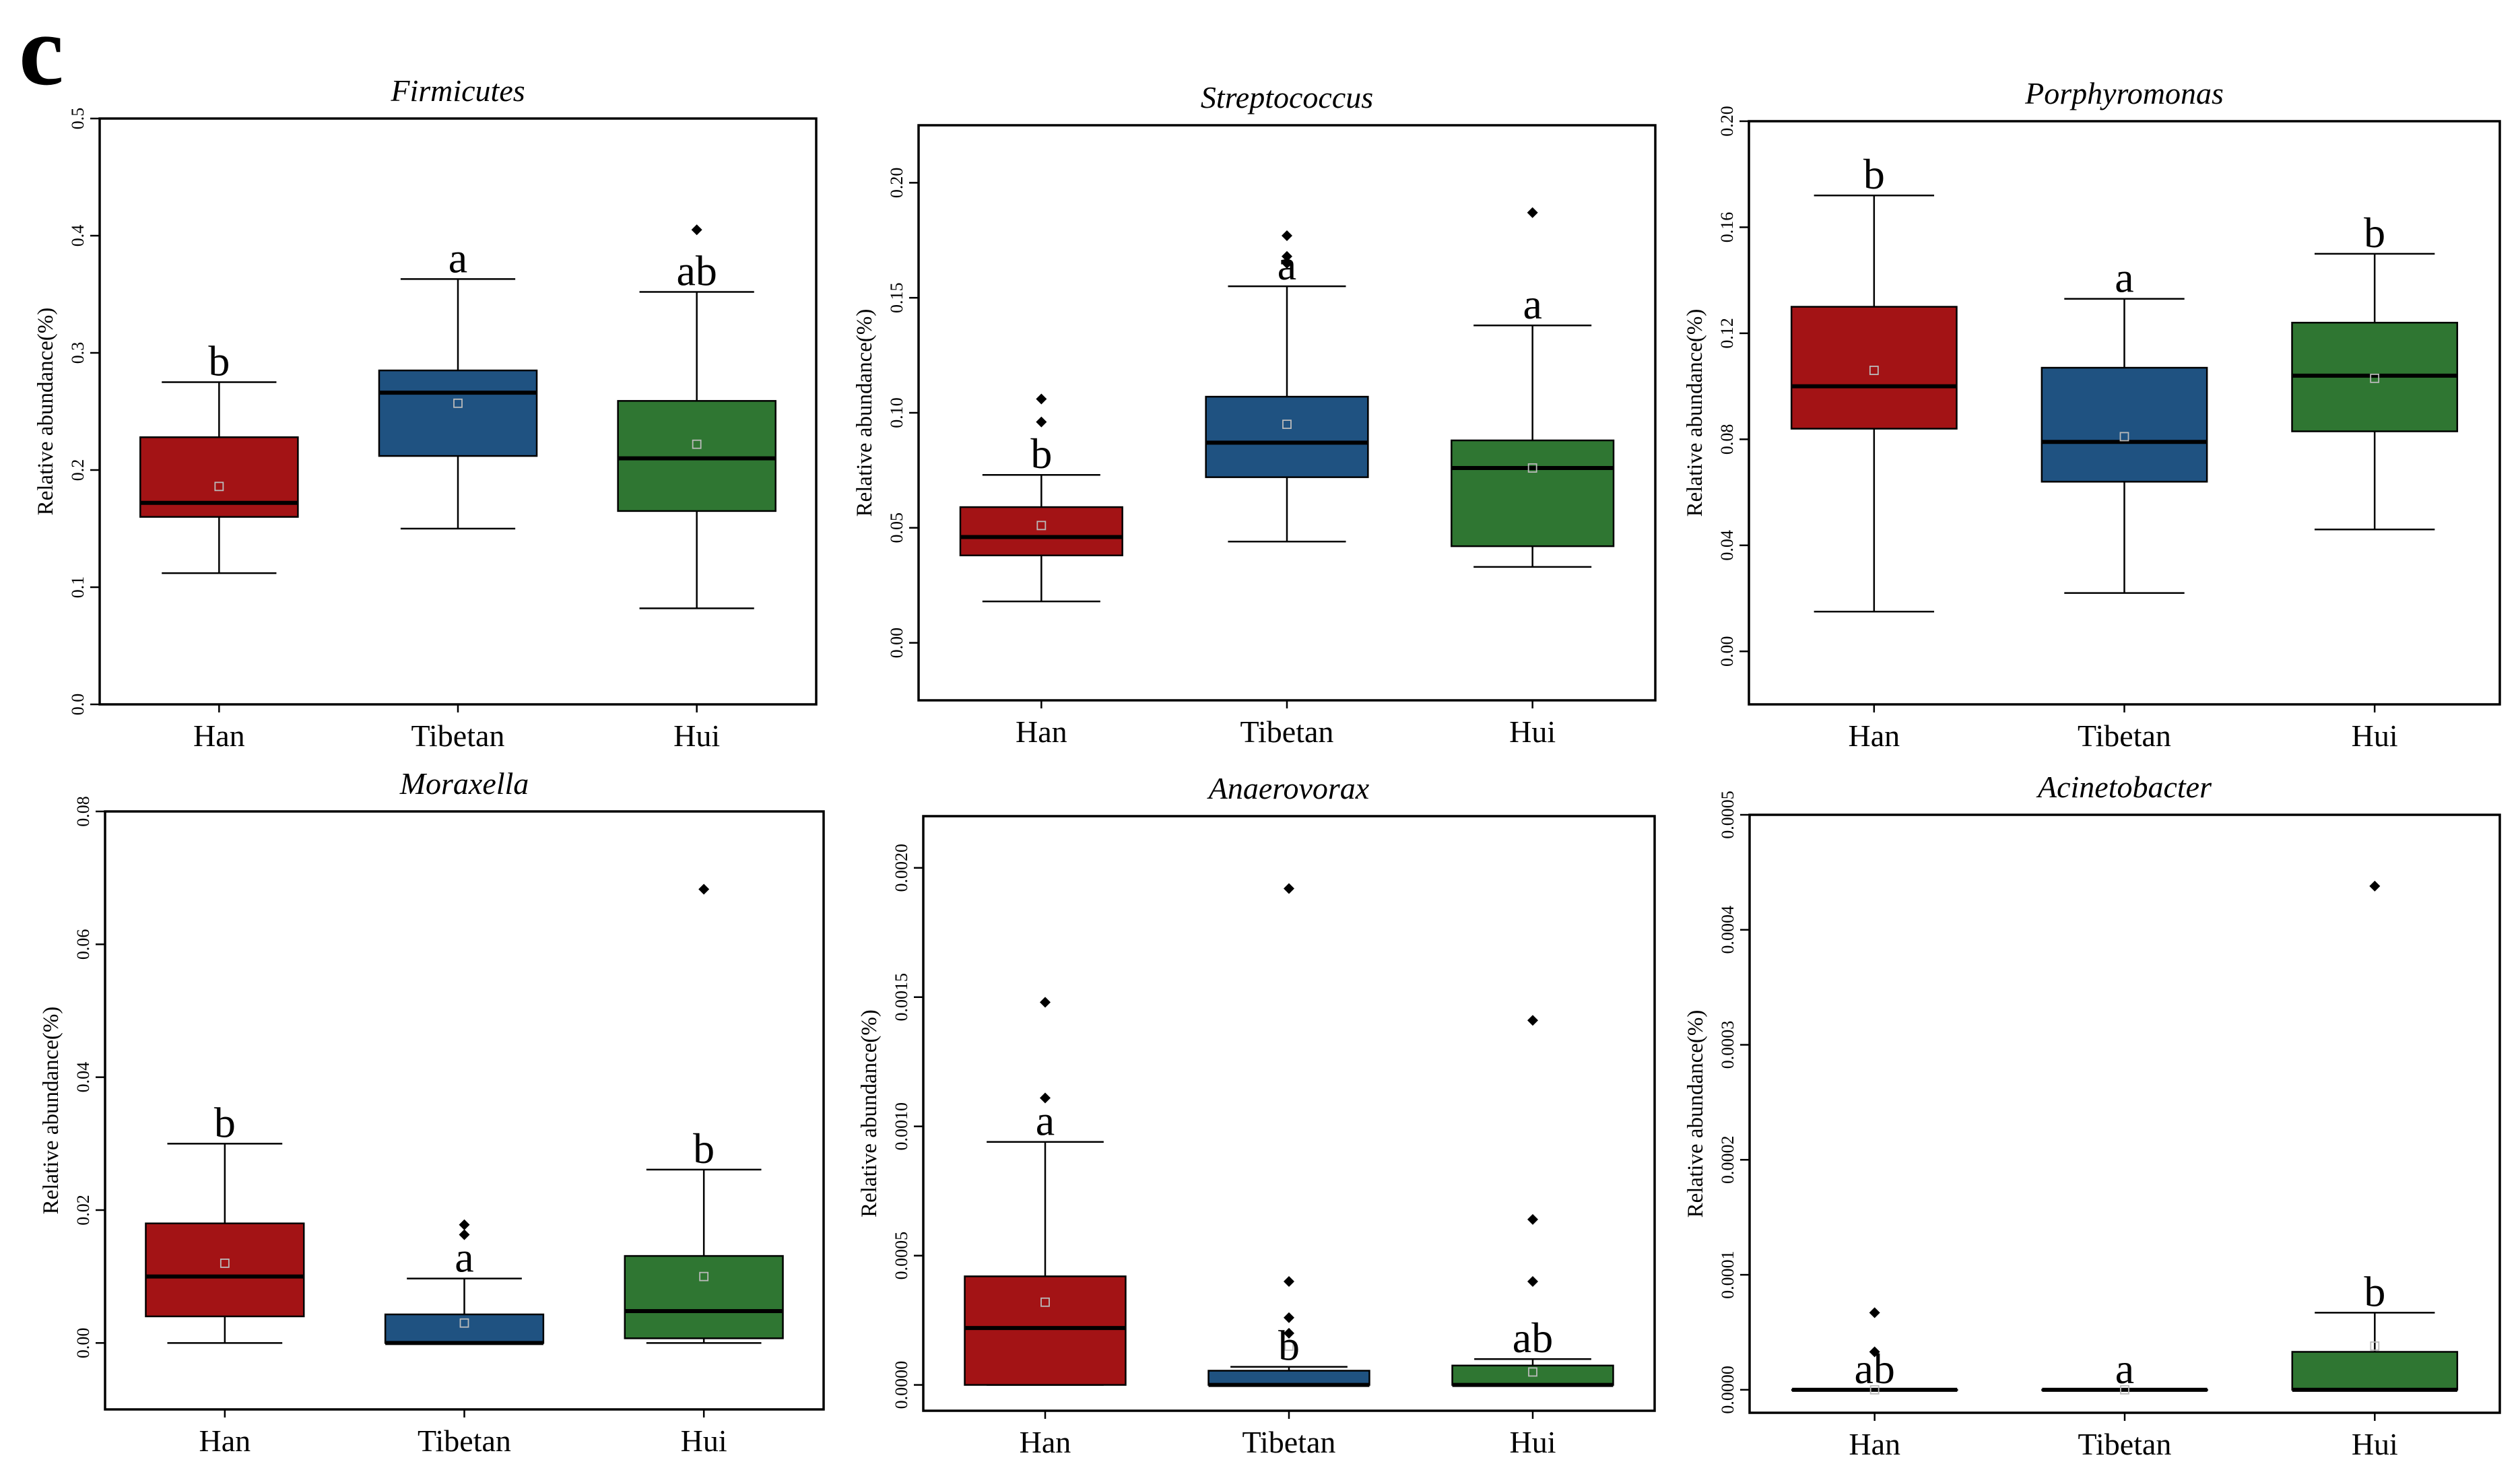 This screenshot has width=2520, height=1468. What do you see at coordinates (902, 868) in the screenshot?
I see `y-tick-label: 0.0020` at bounding box center [902, 868].